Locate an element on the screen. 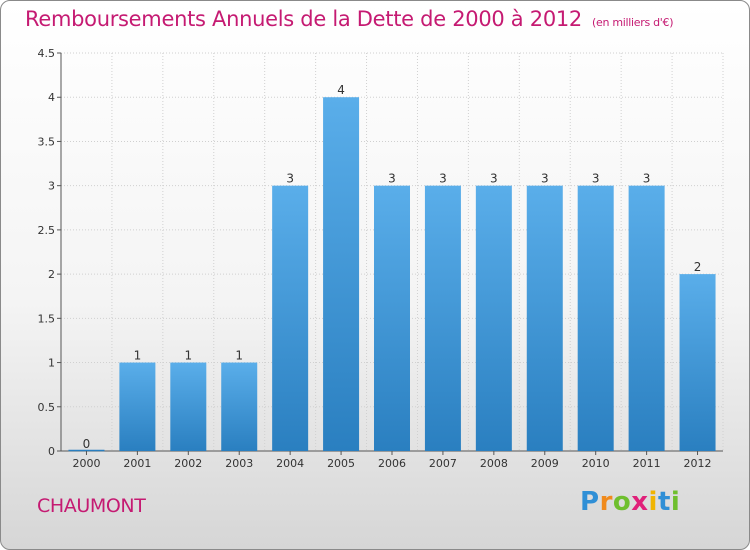 The image size is (750, 550). y-tick-label: 0.5 is located at coordinates (47, 407).